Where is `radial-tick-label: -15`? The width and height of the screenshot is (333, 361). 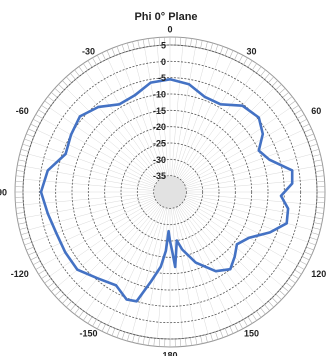 radial-tick-label: -15 is located at coordinates (159, 111).